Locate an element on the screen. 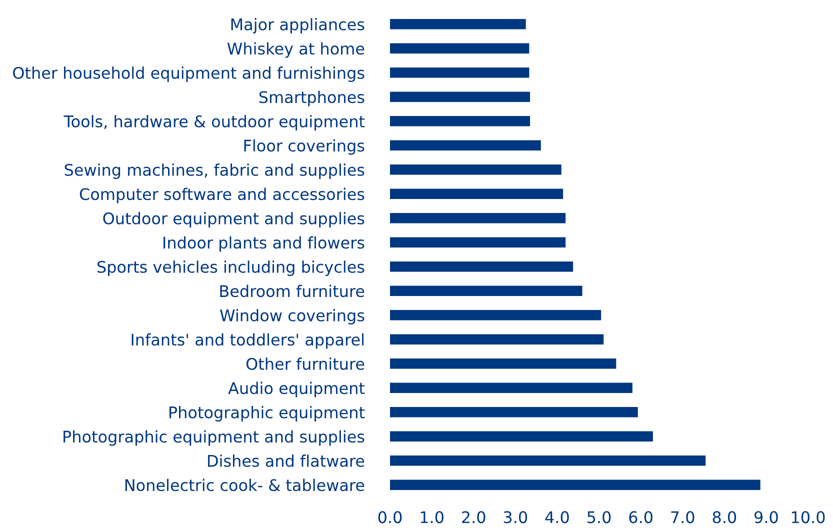  x-tick-label: 7.0 is located at coordinates (682, 517).